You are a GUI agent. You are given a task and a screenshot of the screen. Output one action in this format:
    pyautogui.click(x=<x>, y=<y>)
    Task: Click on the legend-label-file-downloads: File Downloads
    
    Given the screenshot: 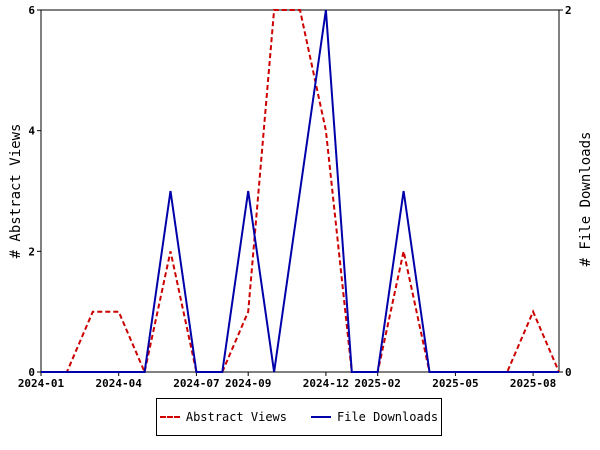 What is the action you would take?
    pyautogui.click(x=388, y=417)
    